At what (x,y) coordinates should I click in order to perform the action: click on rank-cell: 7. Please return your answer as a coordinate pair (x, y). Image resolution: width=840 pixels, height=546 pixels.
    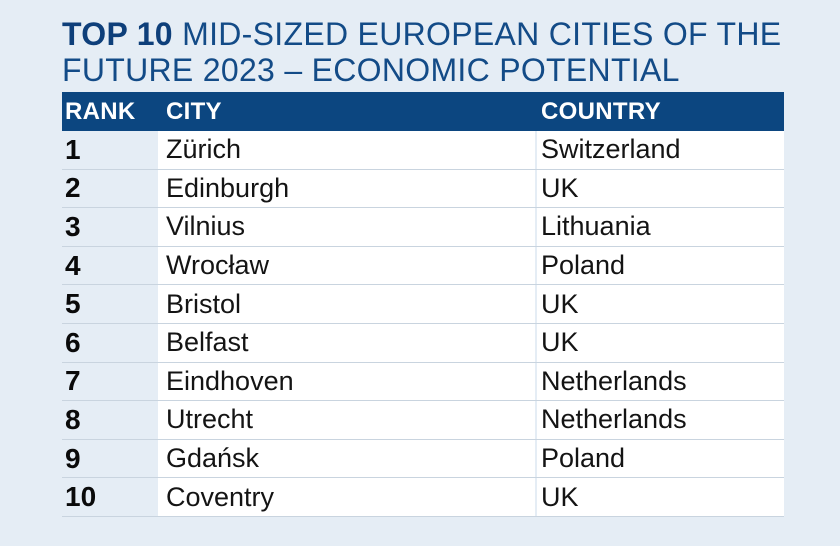
    Looking at the image, I should click on (73, 381).